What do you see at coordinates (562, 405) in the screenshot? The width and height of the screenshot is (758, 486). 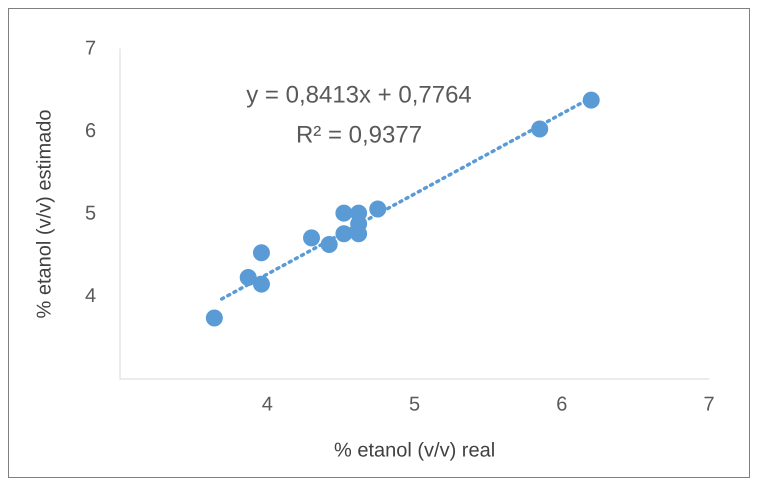 I see `x-tick-label: 6` at bounding box center [562, 405].